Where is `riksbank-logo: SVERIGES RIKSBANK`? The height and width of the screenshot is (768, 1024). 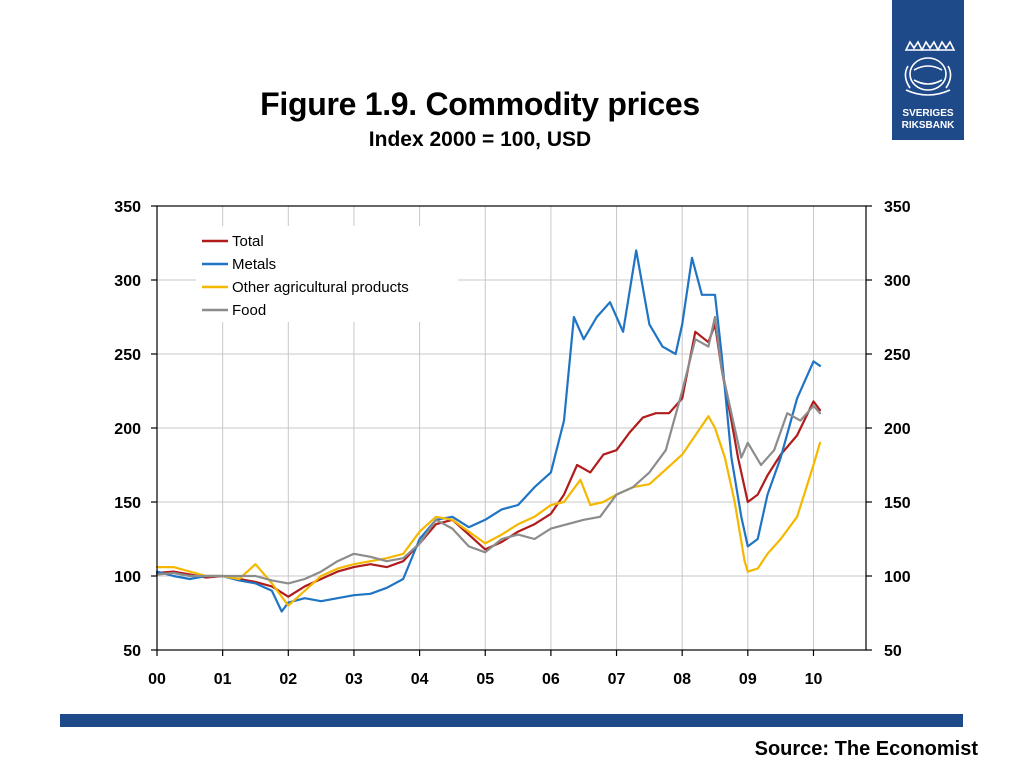
riksbank-logo: SVERIGES RIKSBANK is located at coordinates (928, 70).